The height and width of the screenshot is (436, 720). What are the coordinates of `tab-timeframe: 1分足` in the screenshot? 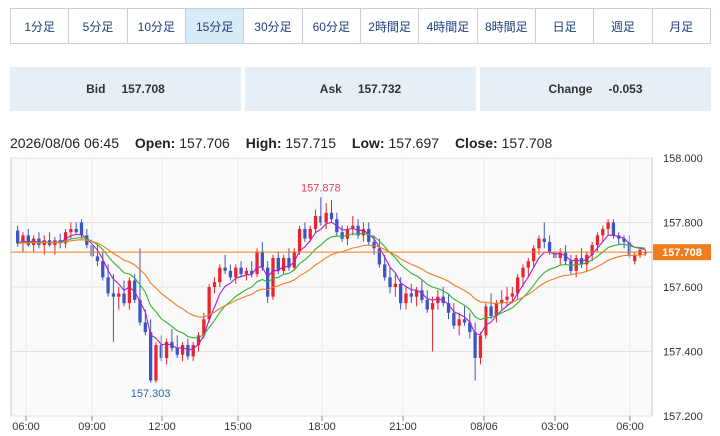 It's located at (40, 26).